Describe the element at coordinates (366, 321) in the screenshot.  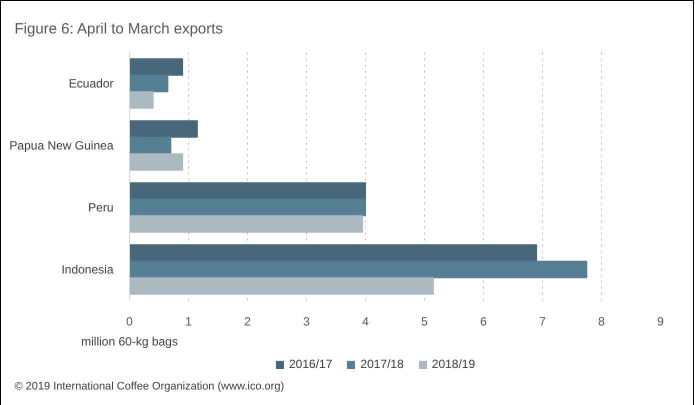
I see `x-tick-label: 4` at that location.